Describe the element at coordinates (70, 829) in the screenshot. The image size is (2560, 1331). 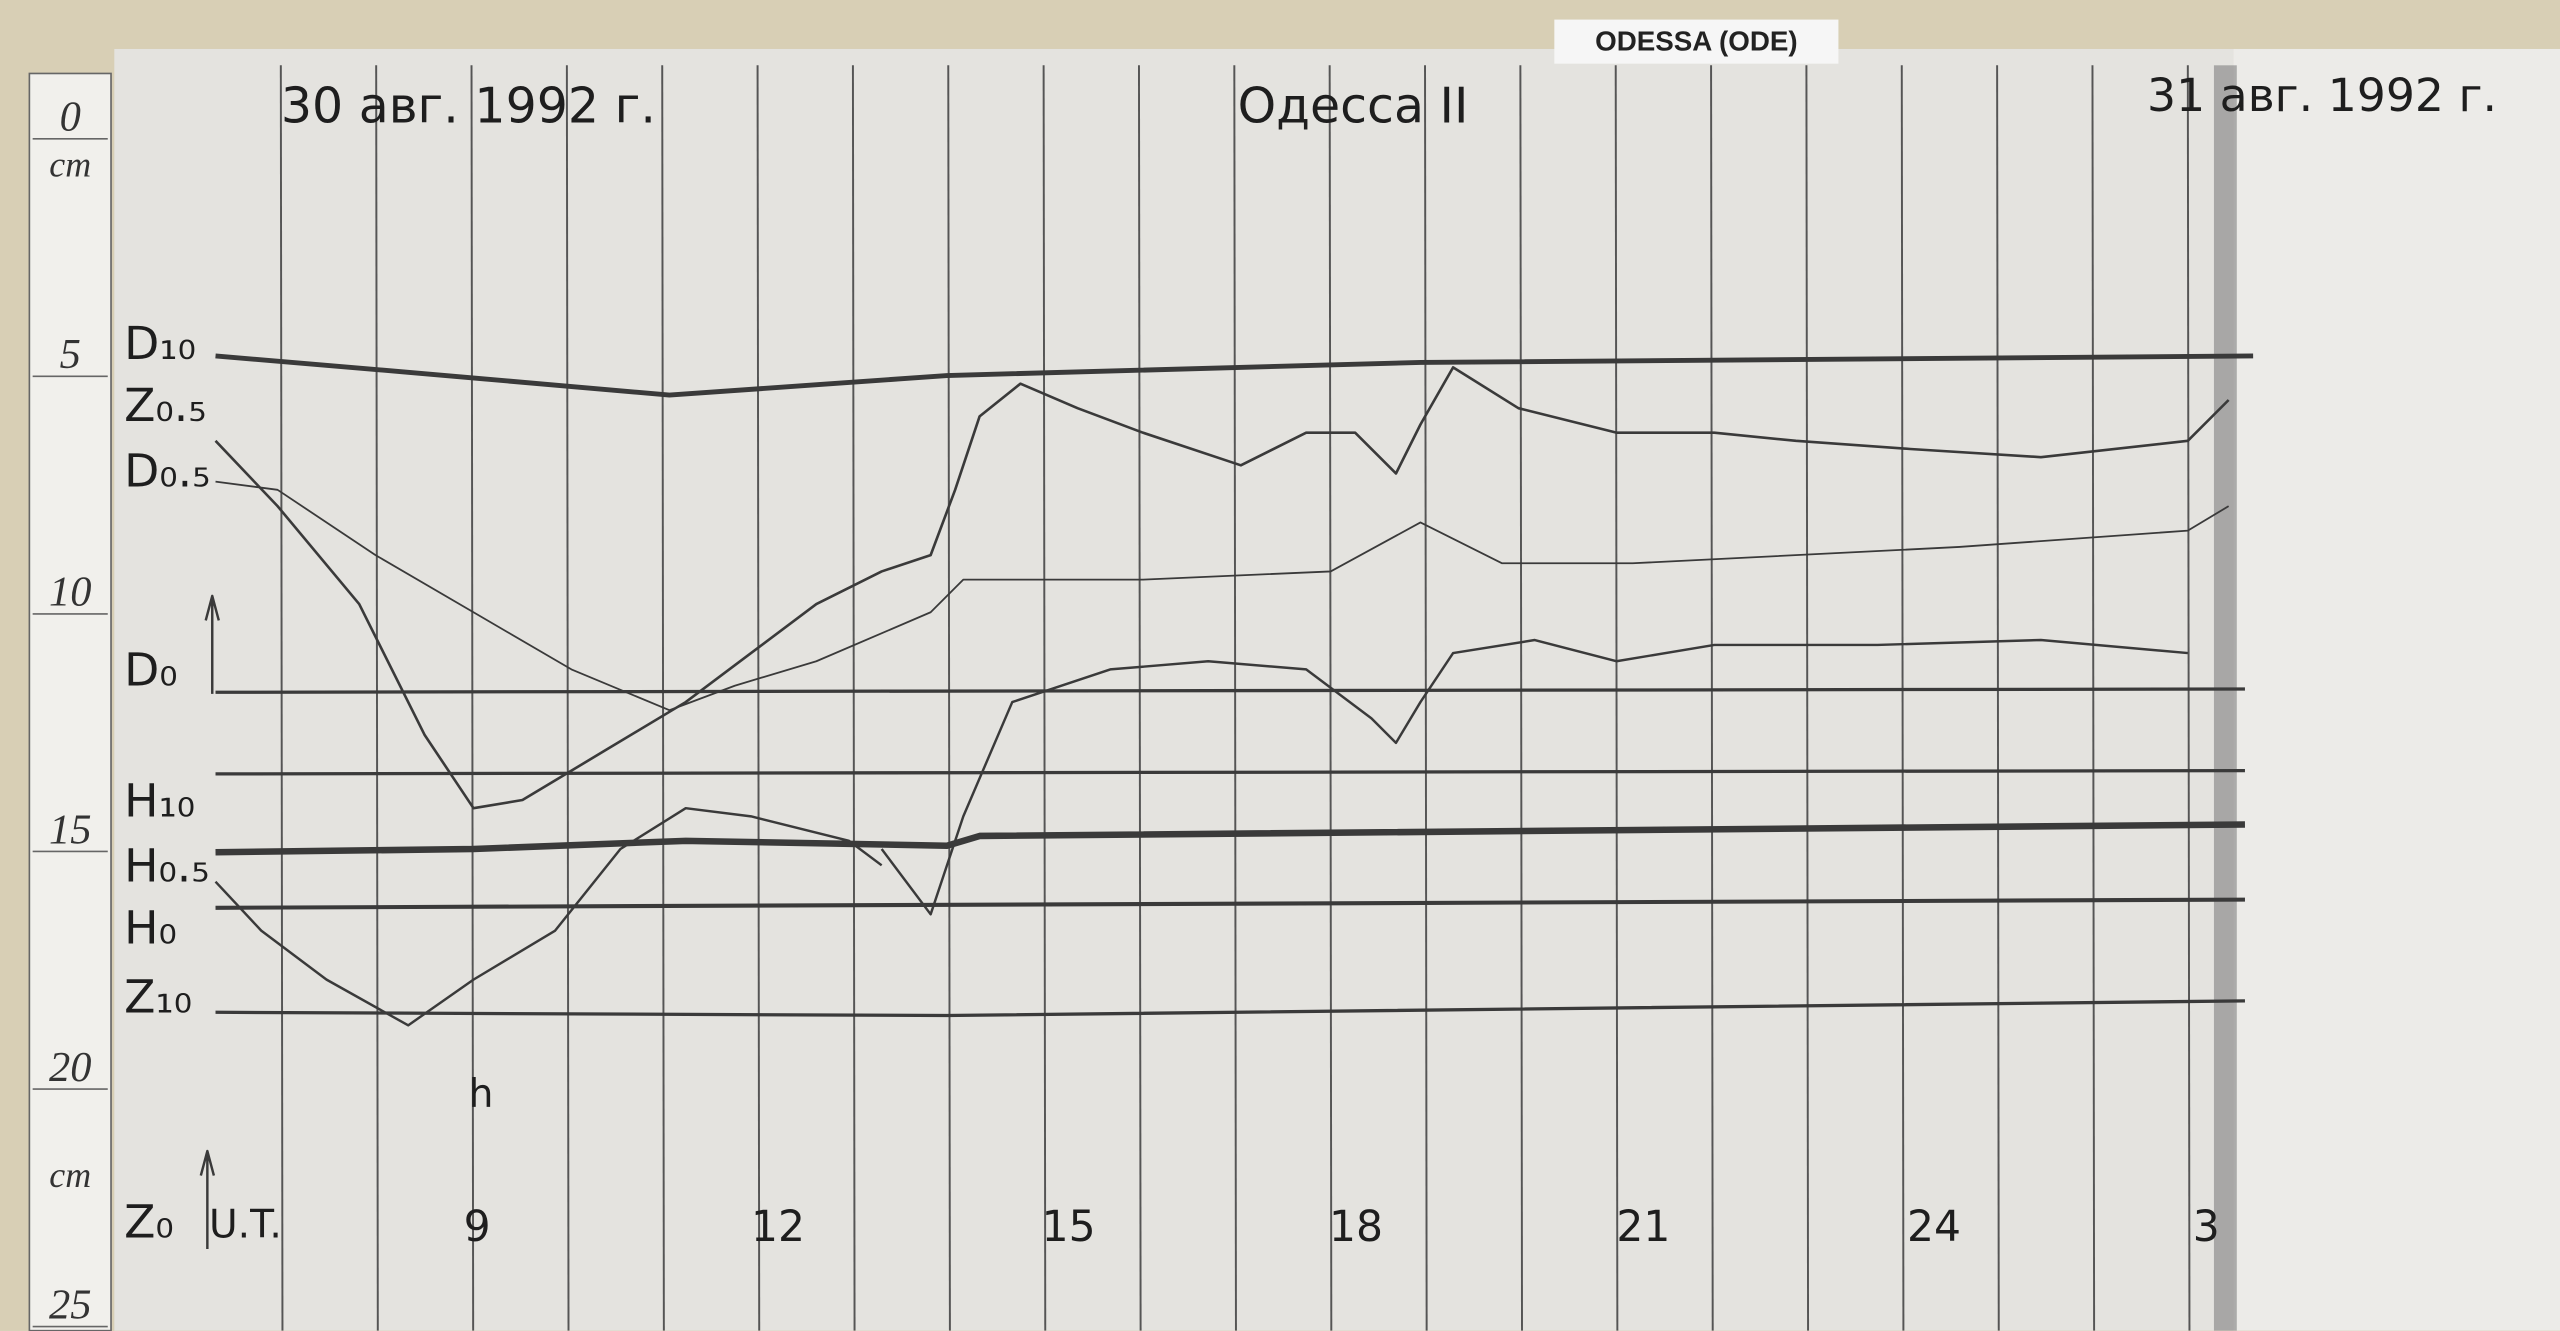
I see `ruler-mark: 15` at that location.